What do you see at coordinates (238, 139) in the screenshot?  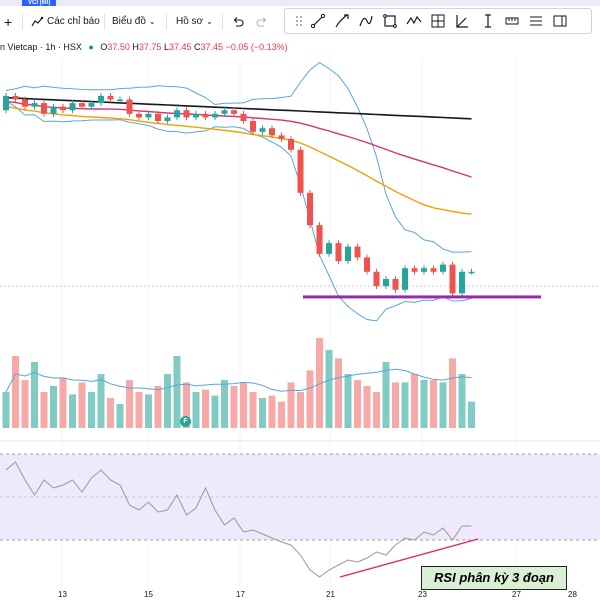 I see `ma-pink` at bounding box center [238, 139].